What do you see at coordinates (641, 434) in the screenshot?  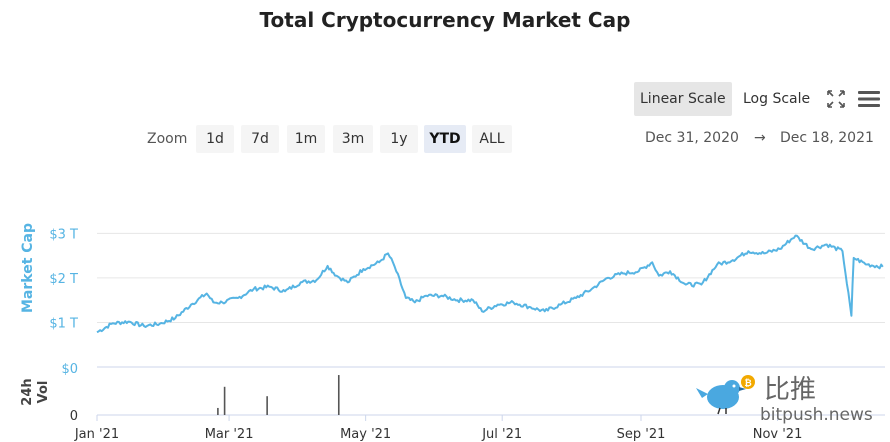 I see `x-tick-label: Sep '21` at bounding box center [641, 434].